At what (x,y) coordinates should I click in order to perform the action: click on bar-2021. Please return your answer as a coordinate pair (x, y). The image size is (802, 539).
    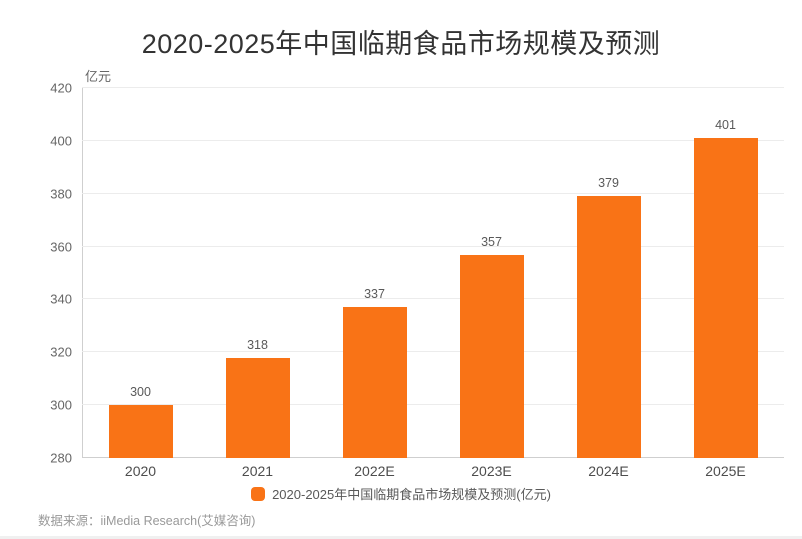
    Looking at the image, I should click on (257, 407).